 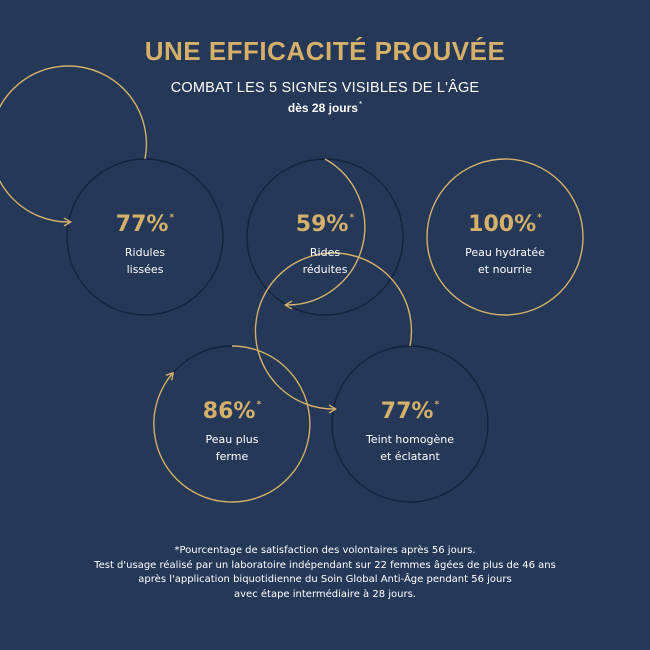 What do you see at coordinates (505, 261) in the screenshot?
I see `stat-label: Peau hydratée et nourrie` at bounding box center [505, 261].